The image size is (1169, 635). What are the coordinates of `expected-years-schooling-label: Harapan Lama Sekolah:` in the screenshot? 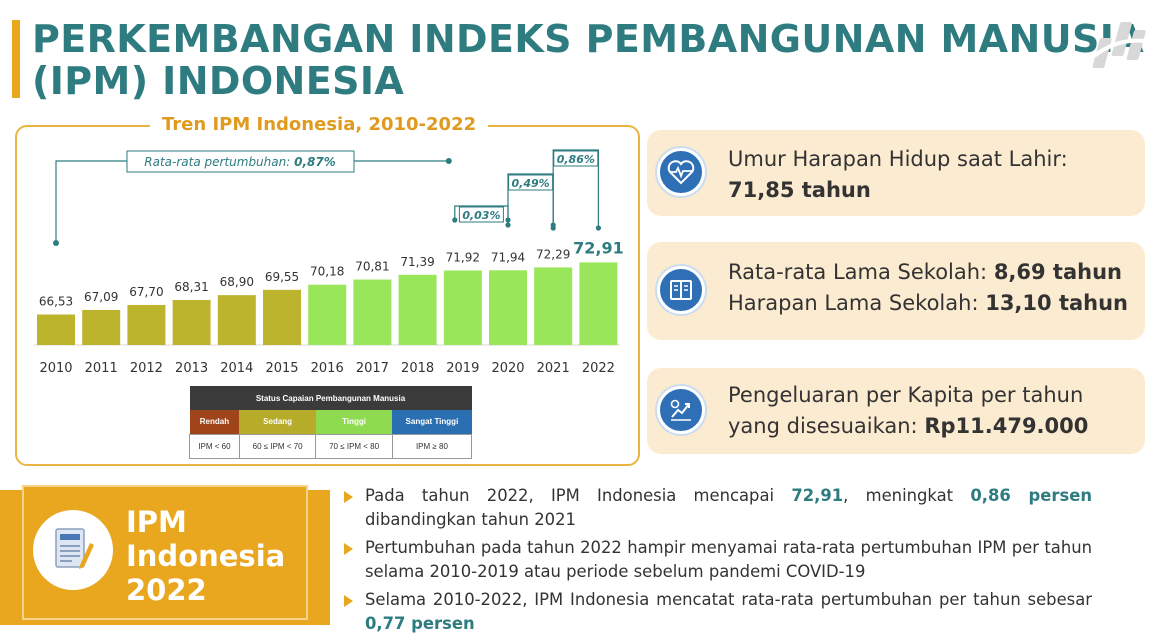 It's located at (857, 303).